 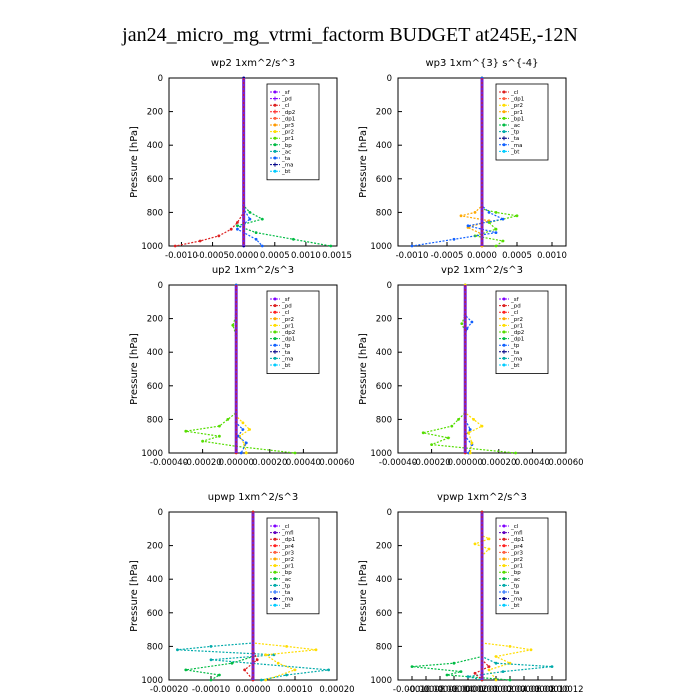 I want to click on y-tick-label: 400, so click(x=155, y=580).